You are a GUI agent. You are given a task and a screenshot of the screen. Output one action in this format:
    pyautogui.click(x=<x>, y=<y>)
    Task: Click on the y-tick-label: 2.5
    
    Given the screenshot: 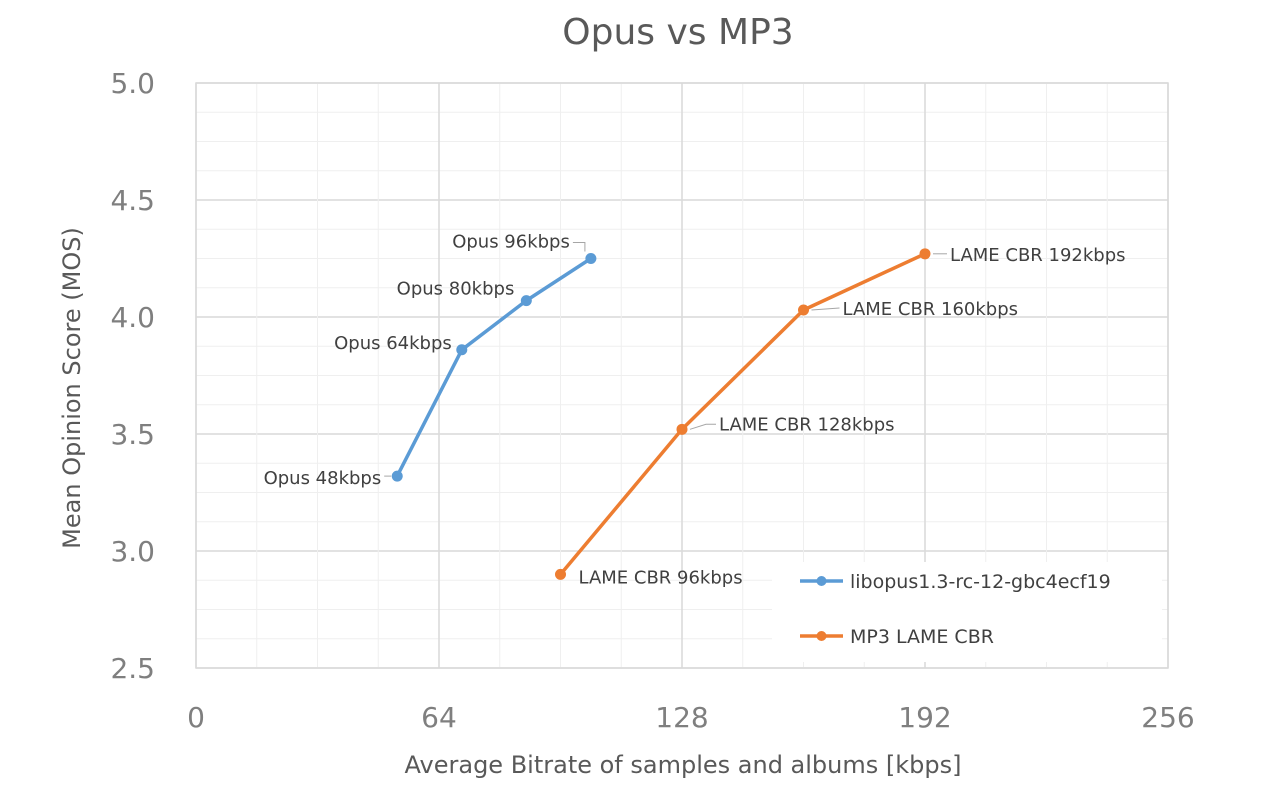 What is the action you would take?
    pyautogui.click(x=132, y=668)
    